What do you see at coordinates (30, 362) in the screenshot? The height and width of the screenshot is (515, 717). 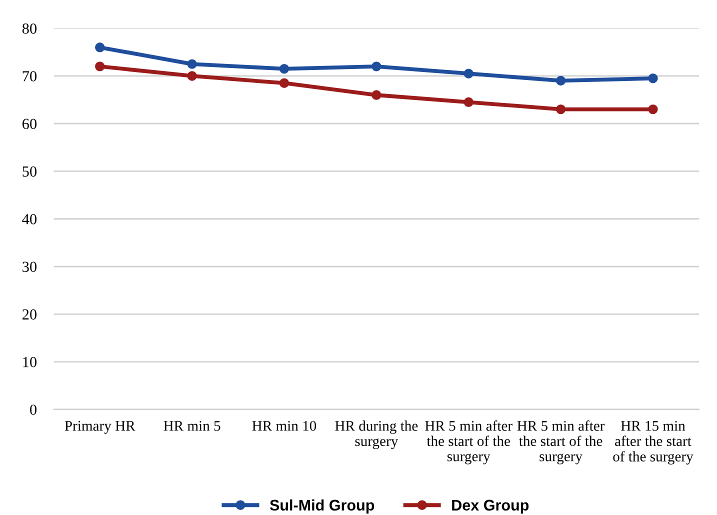 I see `y-tick-label: 10` at bounding box center [30, 362].